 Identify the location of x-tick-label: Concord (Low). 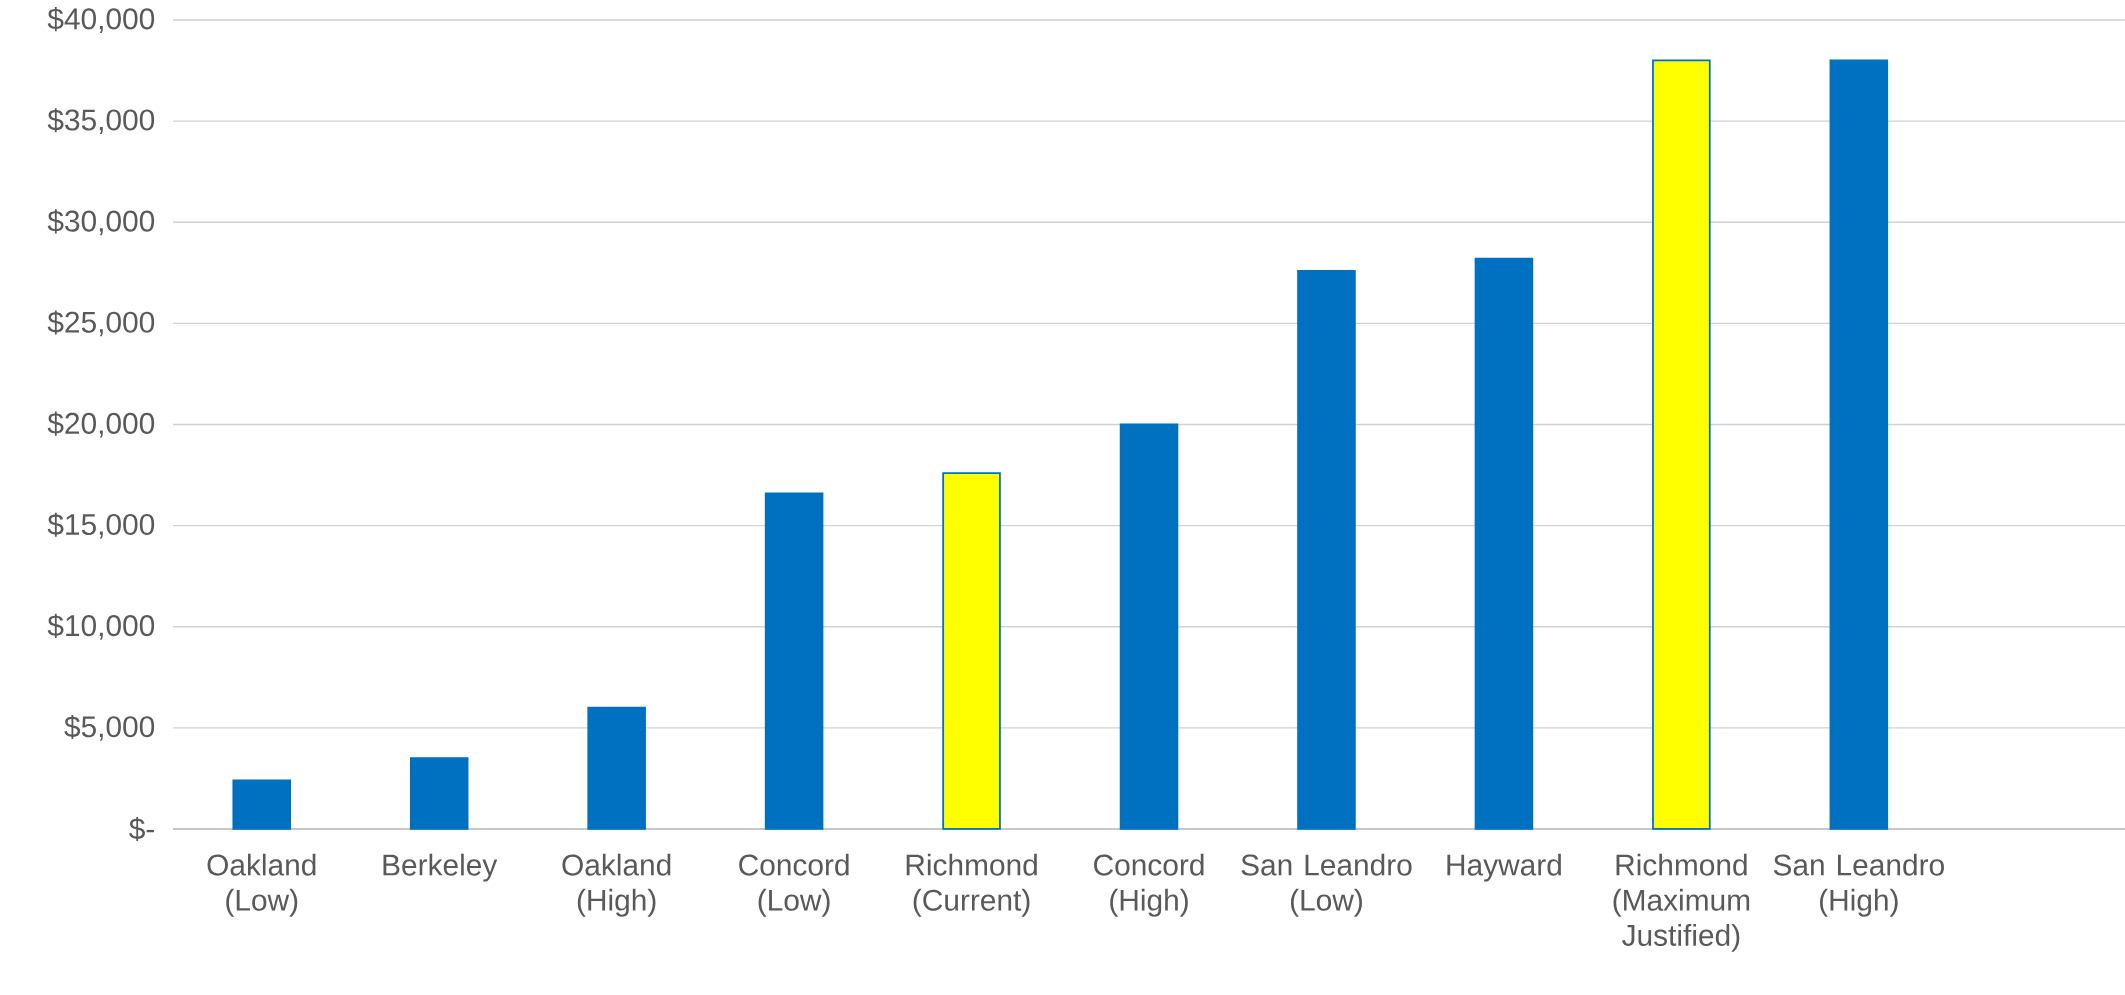
(794, 885).